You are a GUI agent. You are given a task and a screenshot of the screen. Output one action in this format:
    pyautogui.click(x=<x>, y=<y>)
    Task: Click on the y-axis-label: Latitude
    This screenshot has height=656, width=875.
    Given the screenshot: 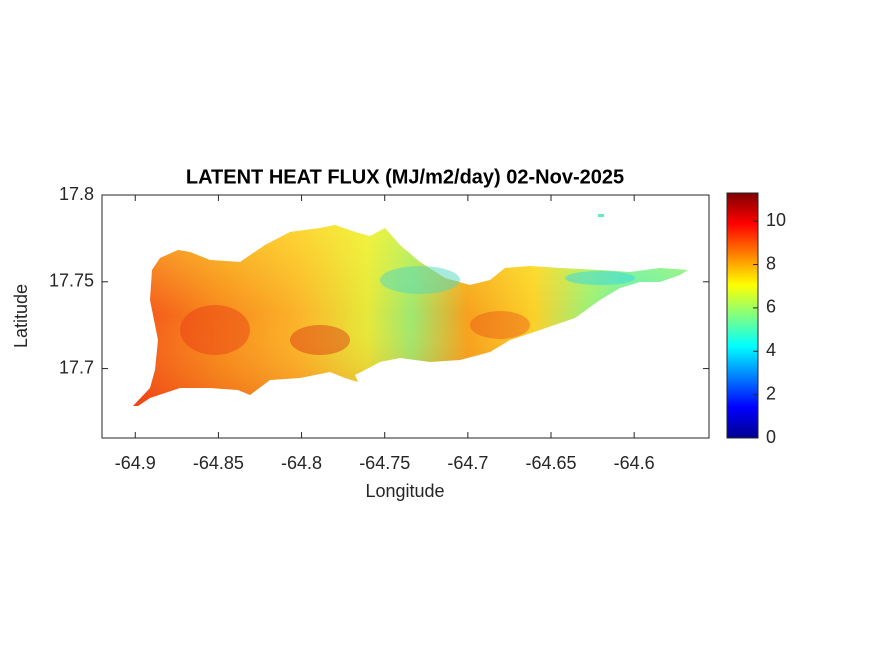 What is the action you would take?
    pyautogui.click(x=21, y=316)
    